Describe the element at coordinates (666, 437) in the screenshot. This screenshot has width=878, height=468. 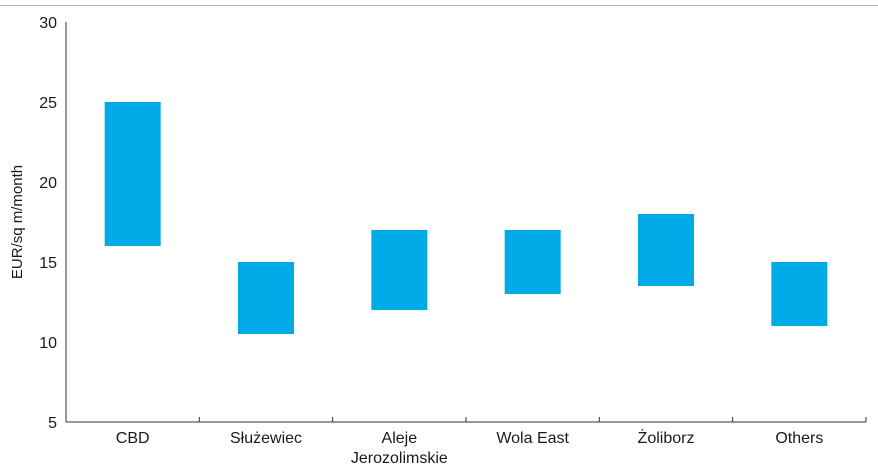
I see `x-tick-label: Żoliborz` at that location.